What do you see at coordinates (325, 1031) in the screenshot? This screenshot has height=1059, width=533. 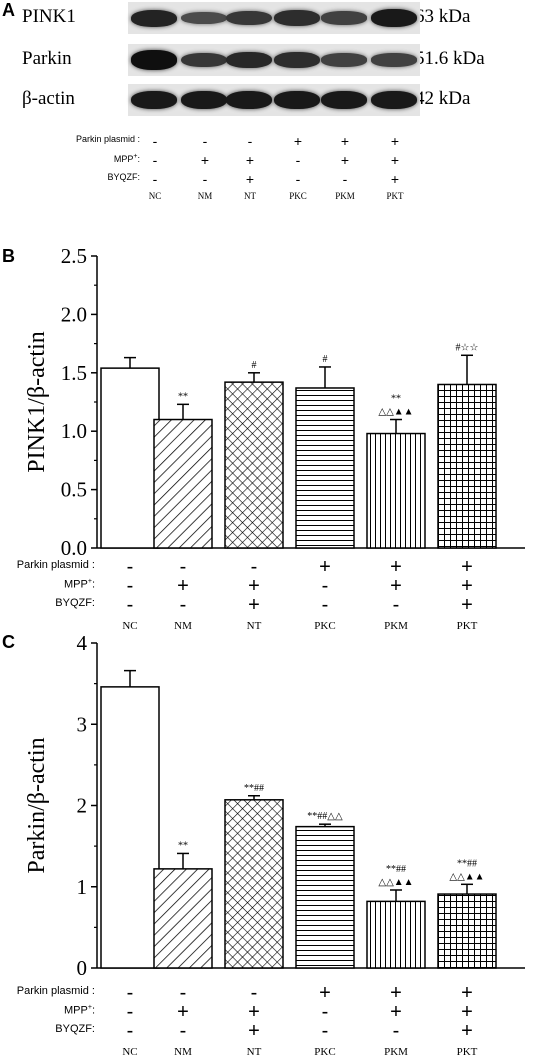 I see `c-cond-sign-2-3: -` at bounding box center [325, 1031].